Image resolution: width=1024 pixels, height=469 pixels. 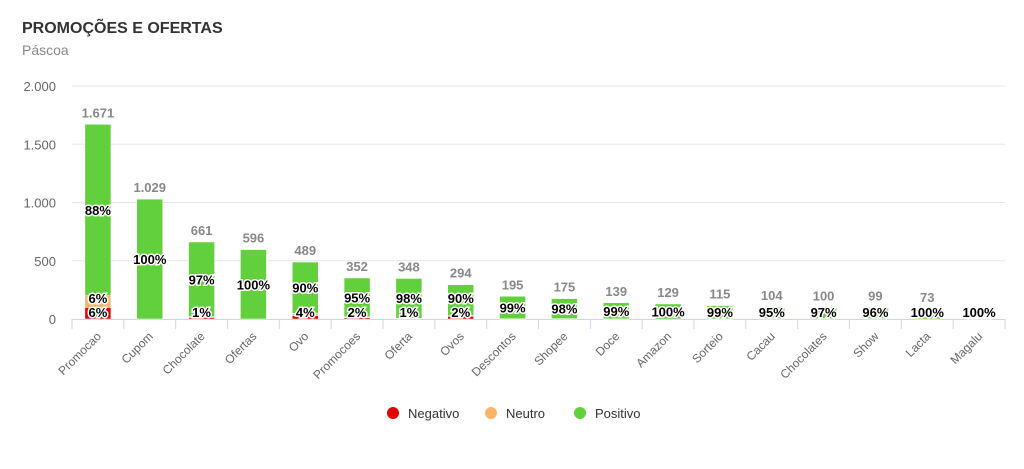 I want to click on data-label-positivo: 96%, so click(x=875, y=312).